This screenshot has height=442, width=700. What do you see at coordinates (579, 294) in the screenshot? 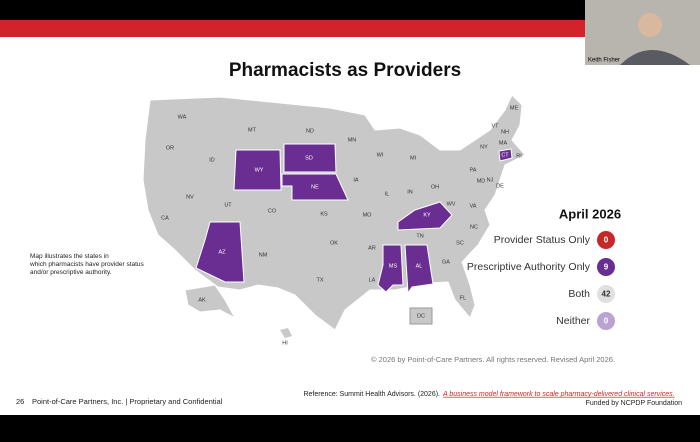
I see `legend-label: Both` at bounding box center [579, 294].